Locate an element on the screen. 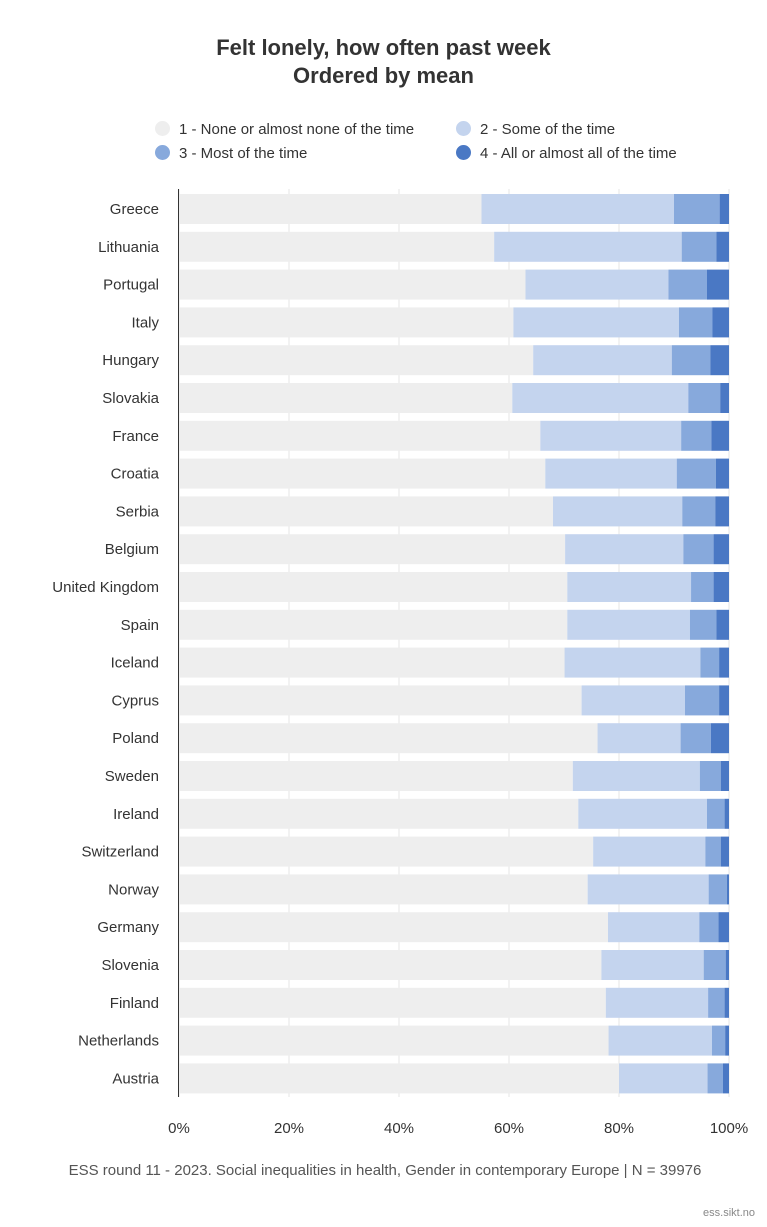 The height and width of the screenshot is (1227, 767). bar-segment-slovenia-s1 is located at coordinates (390, 965).